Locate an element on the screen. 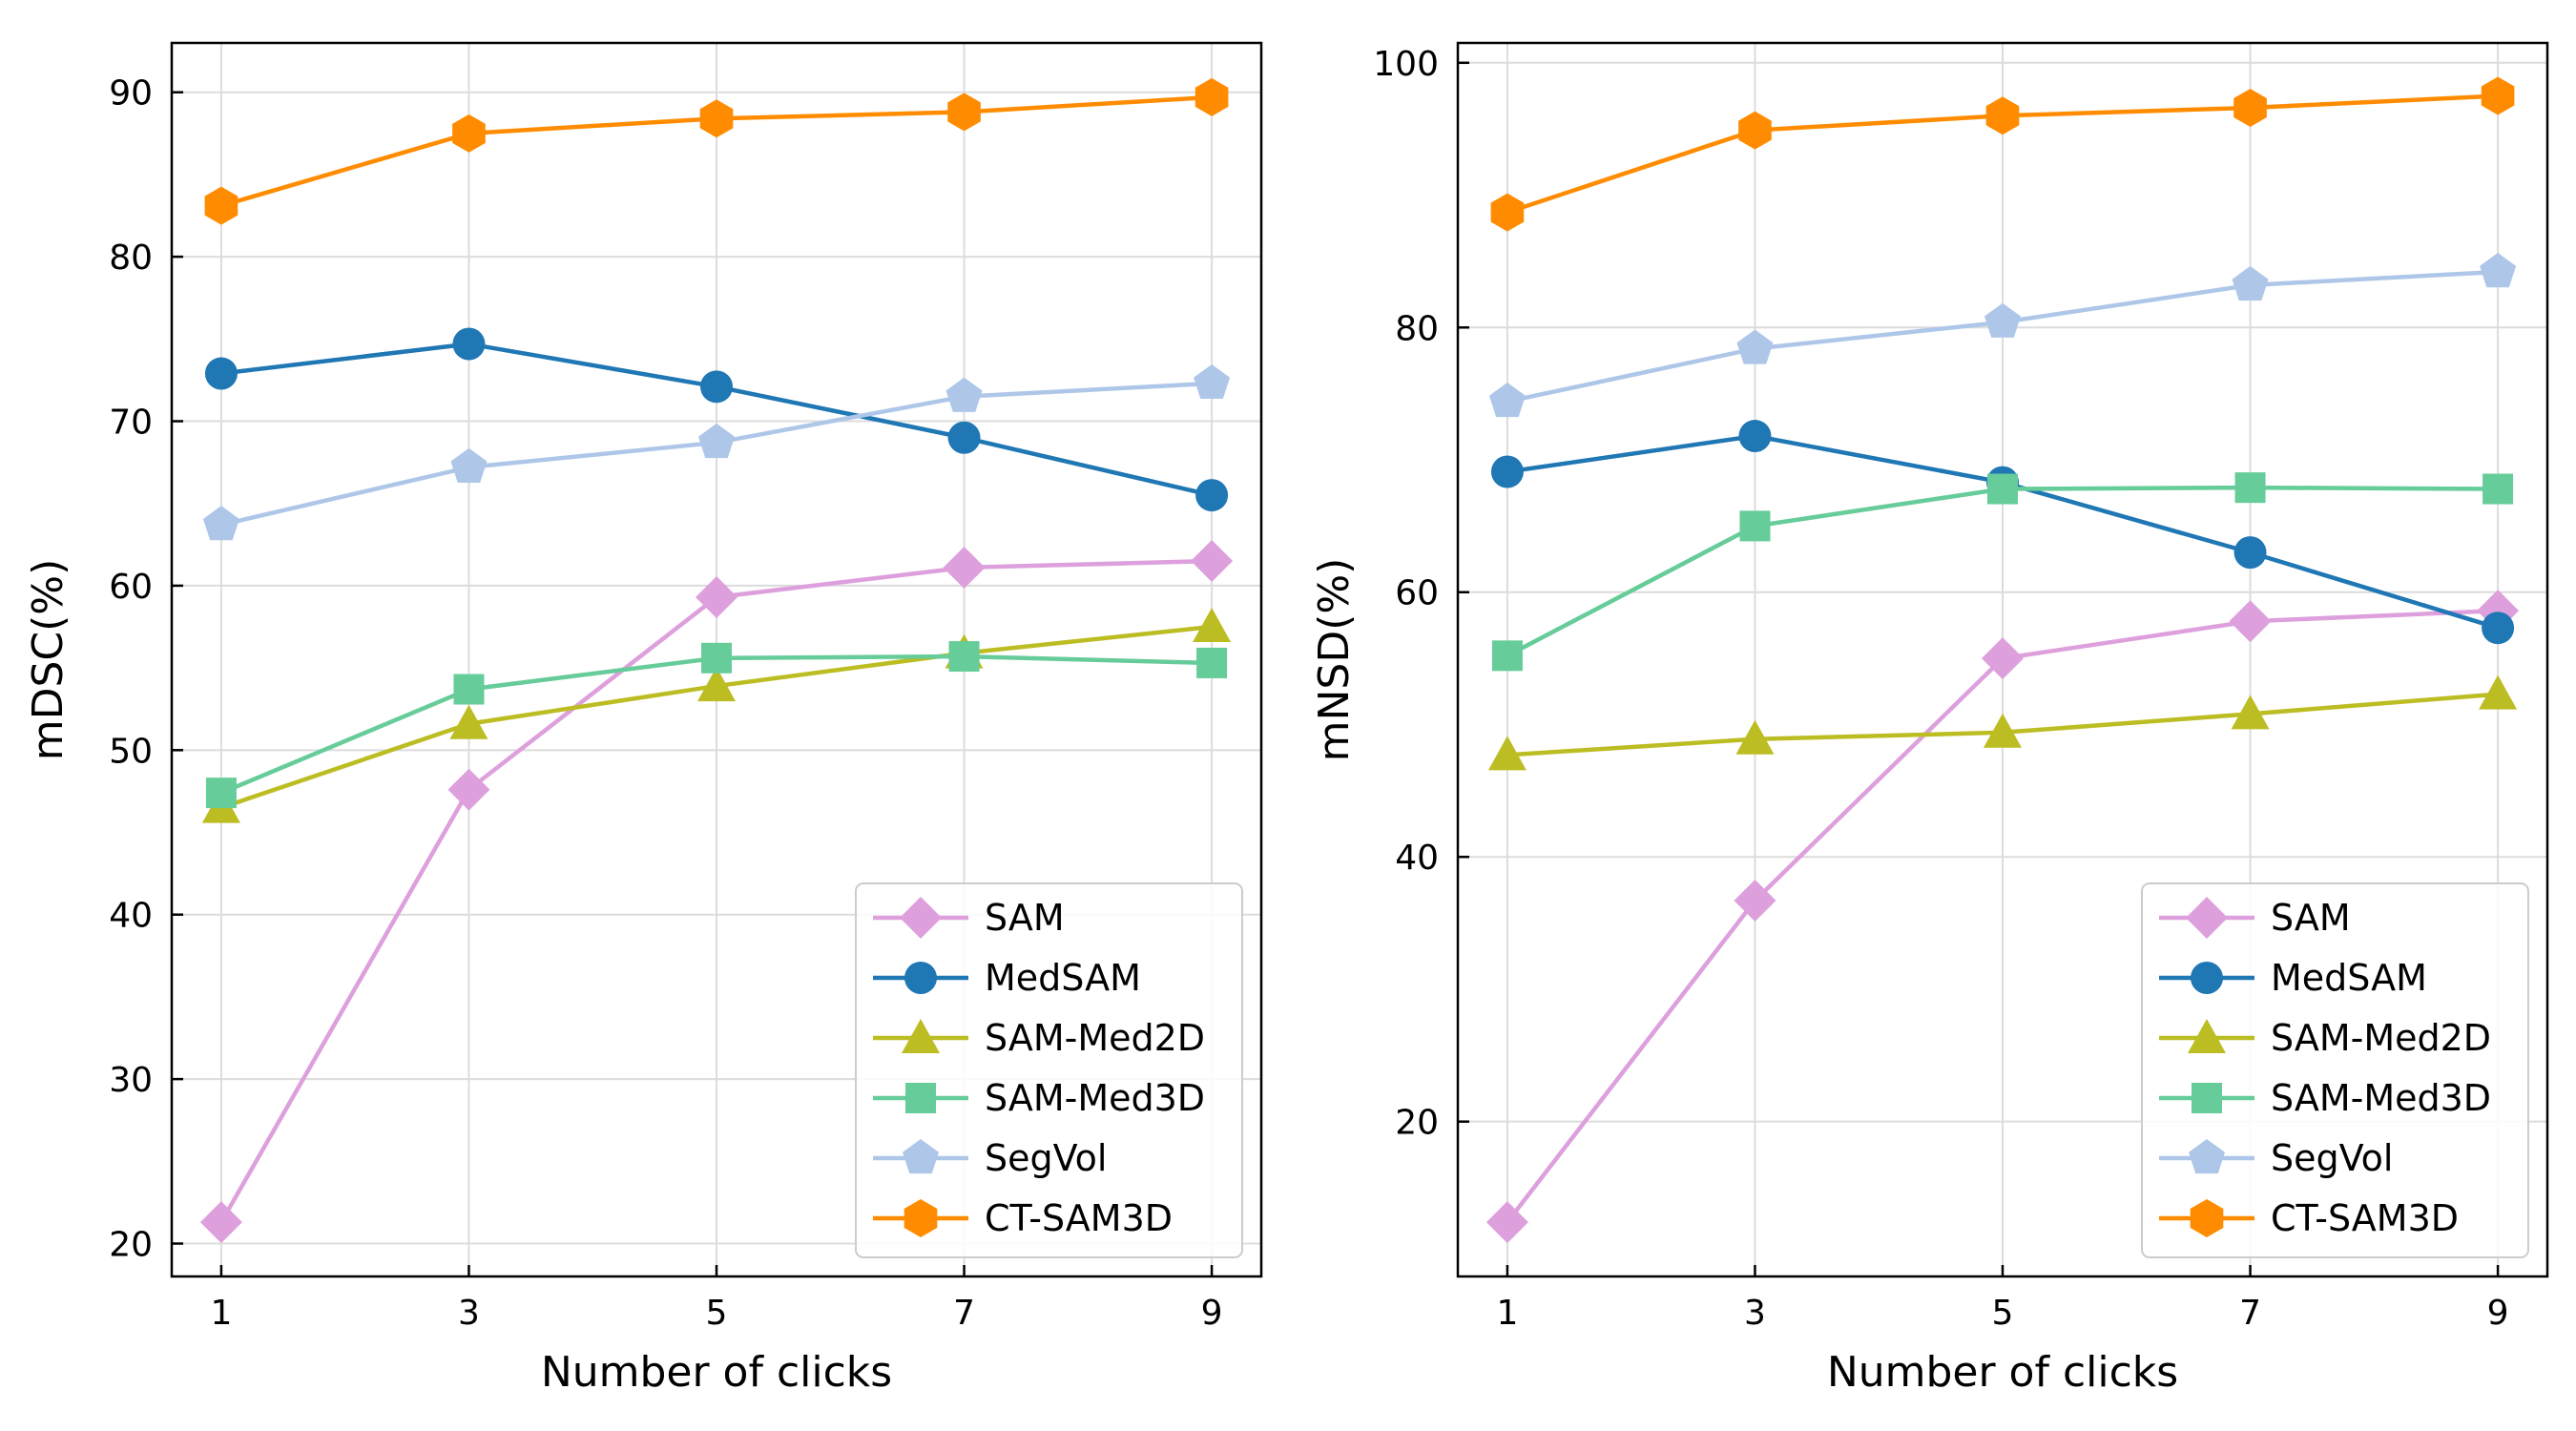  legend-label: CT-SAM3D is located at coordinates (2365, 1218).